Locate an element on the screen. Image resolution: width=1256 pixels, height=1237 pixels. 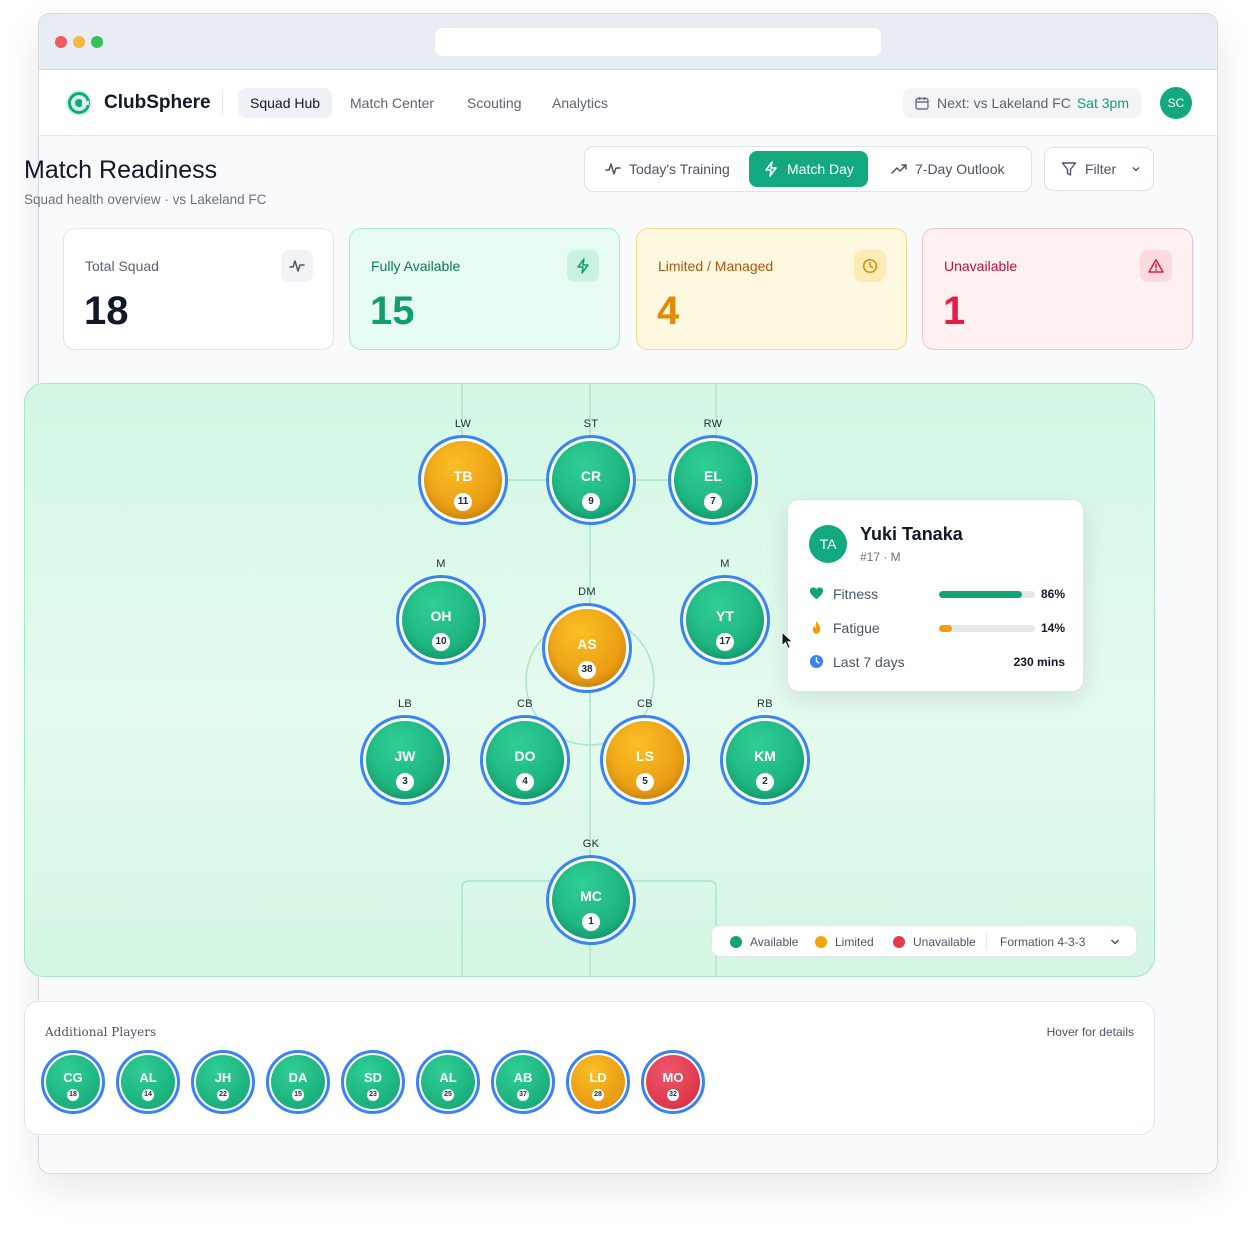
player-disc: JW 3 is located at coordinates (405, 760).